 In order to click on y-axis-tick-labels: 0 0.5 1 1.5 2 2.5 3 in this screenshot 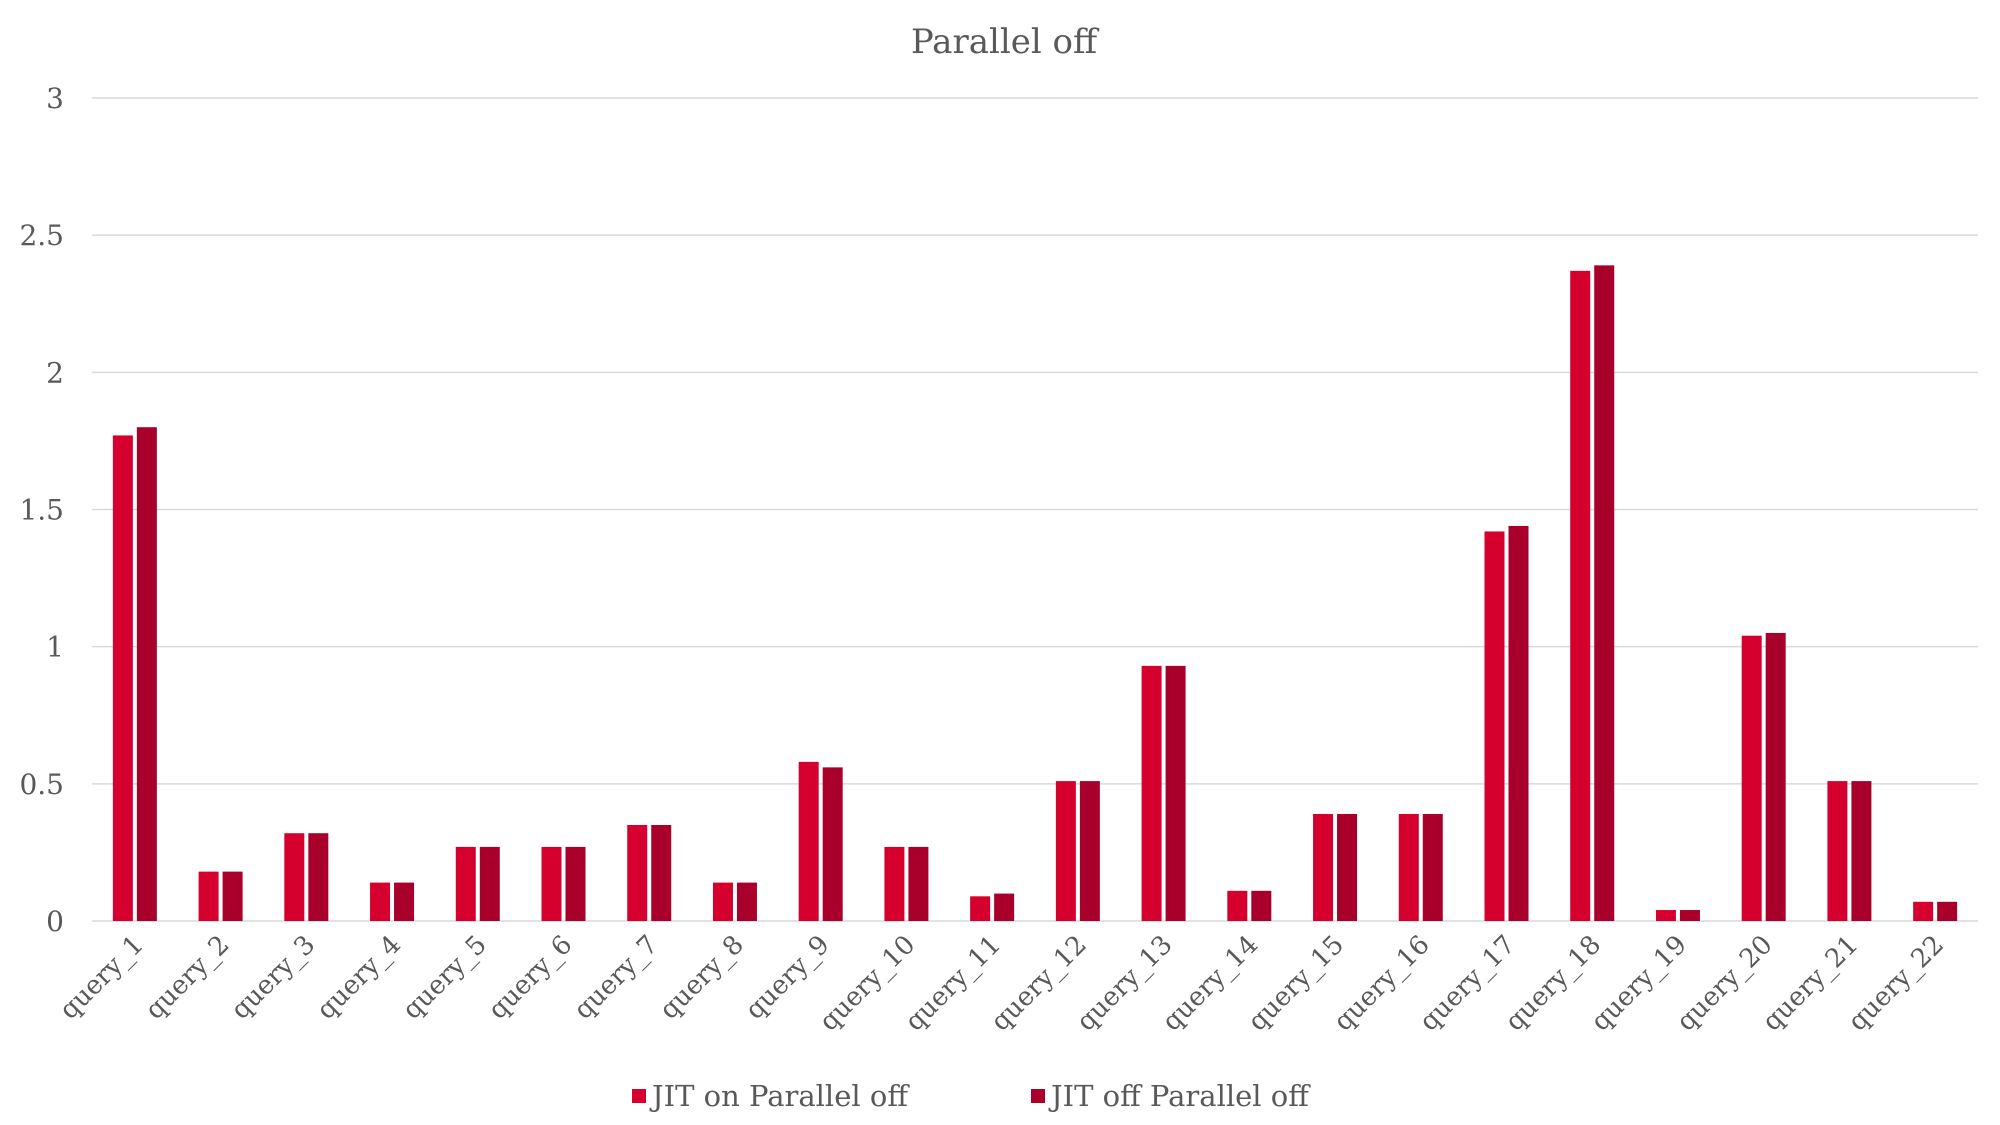, I will do `click(41, 510)`.